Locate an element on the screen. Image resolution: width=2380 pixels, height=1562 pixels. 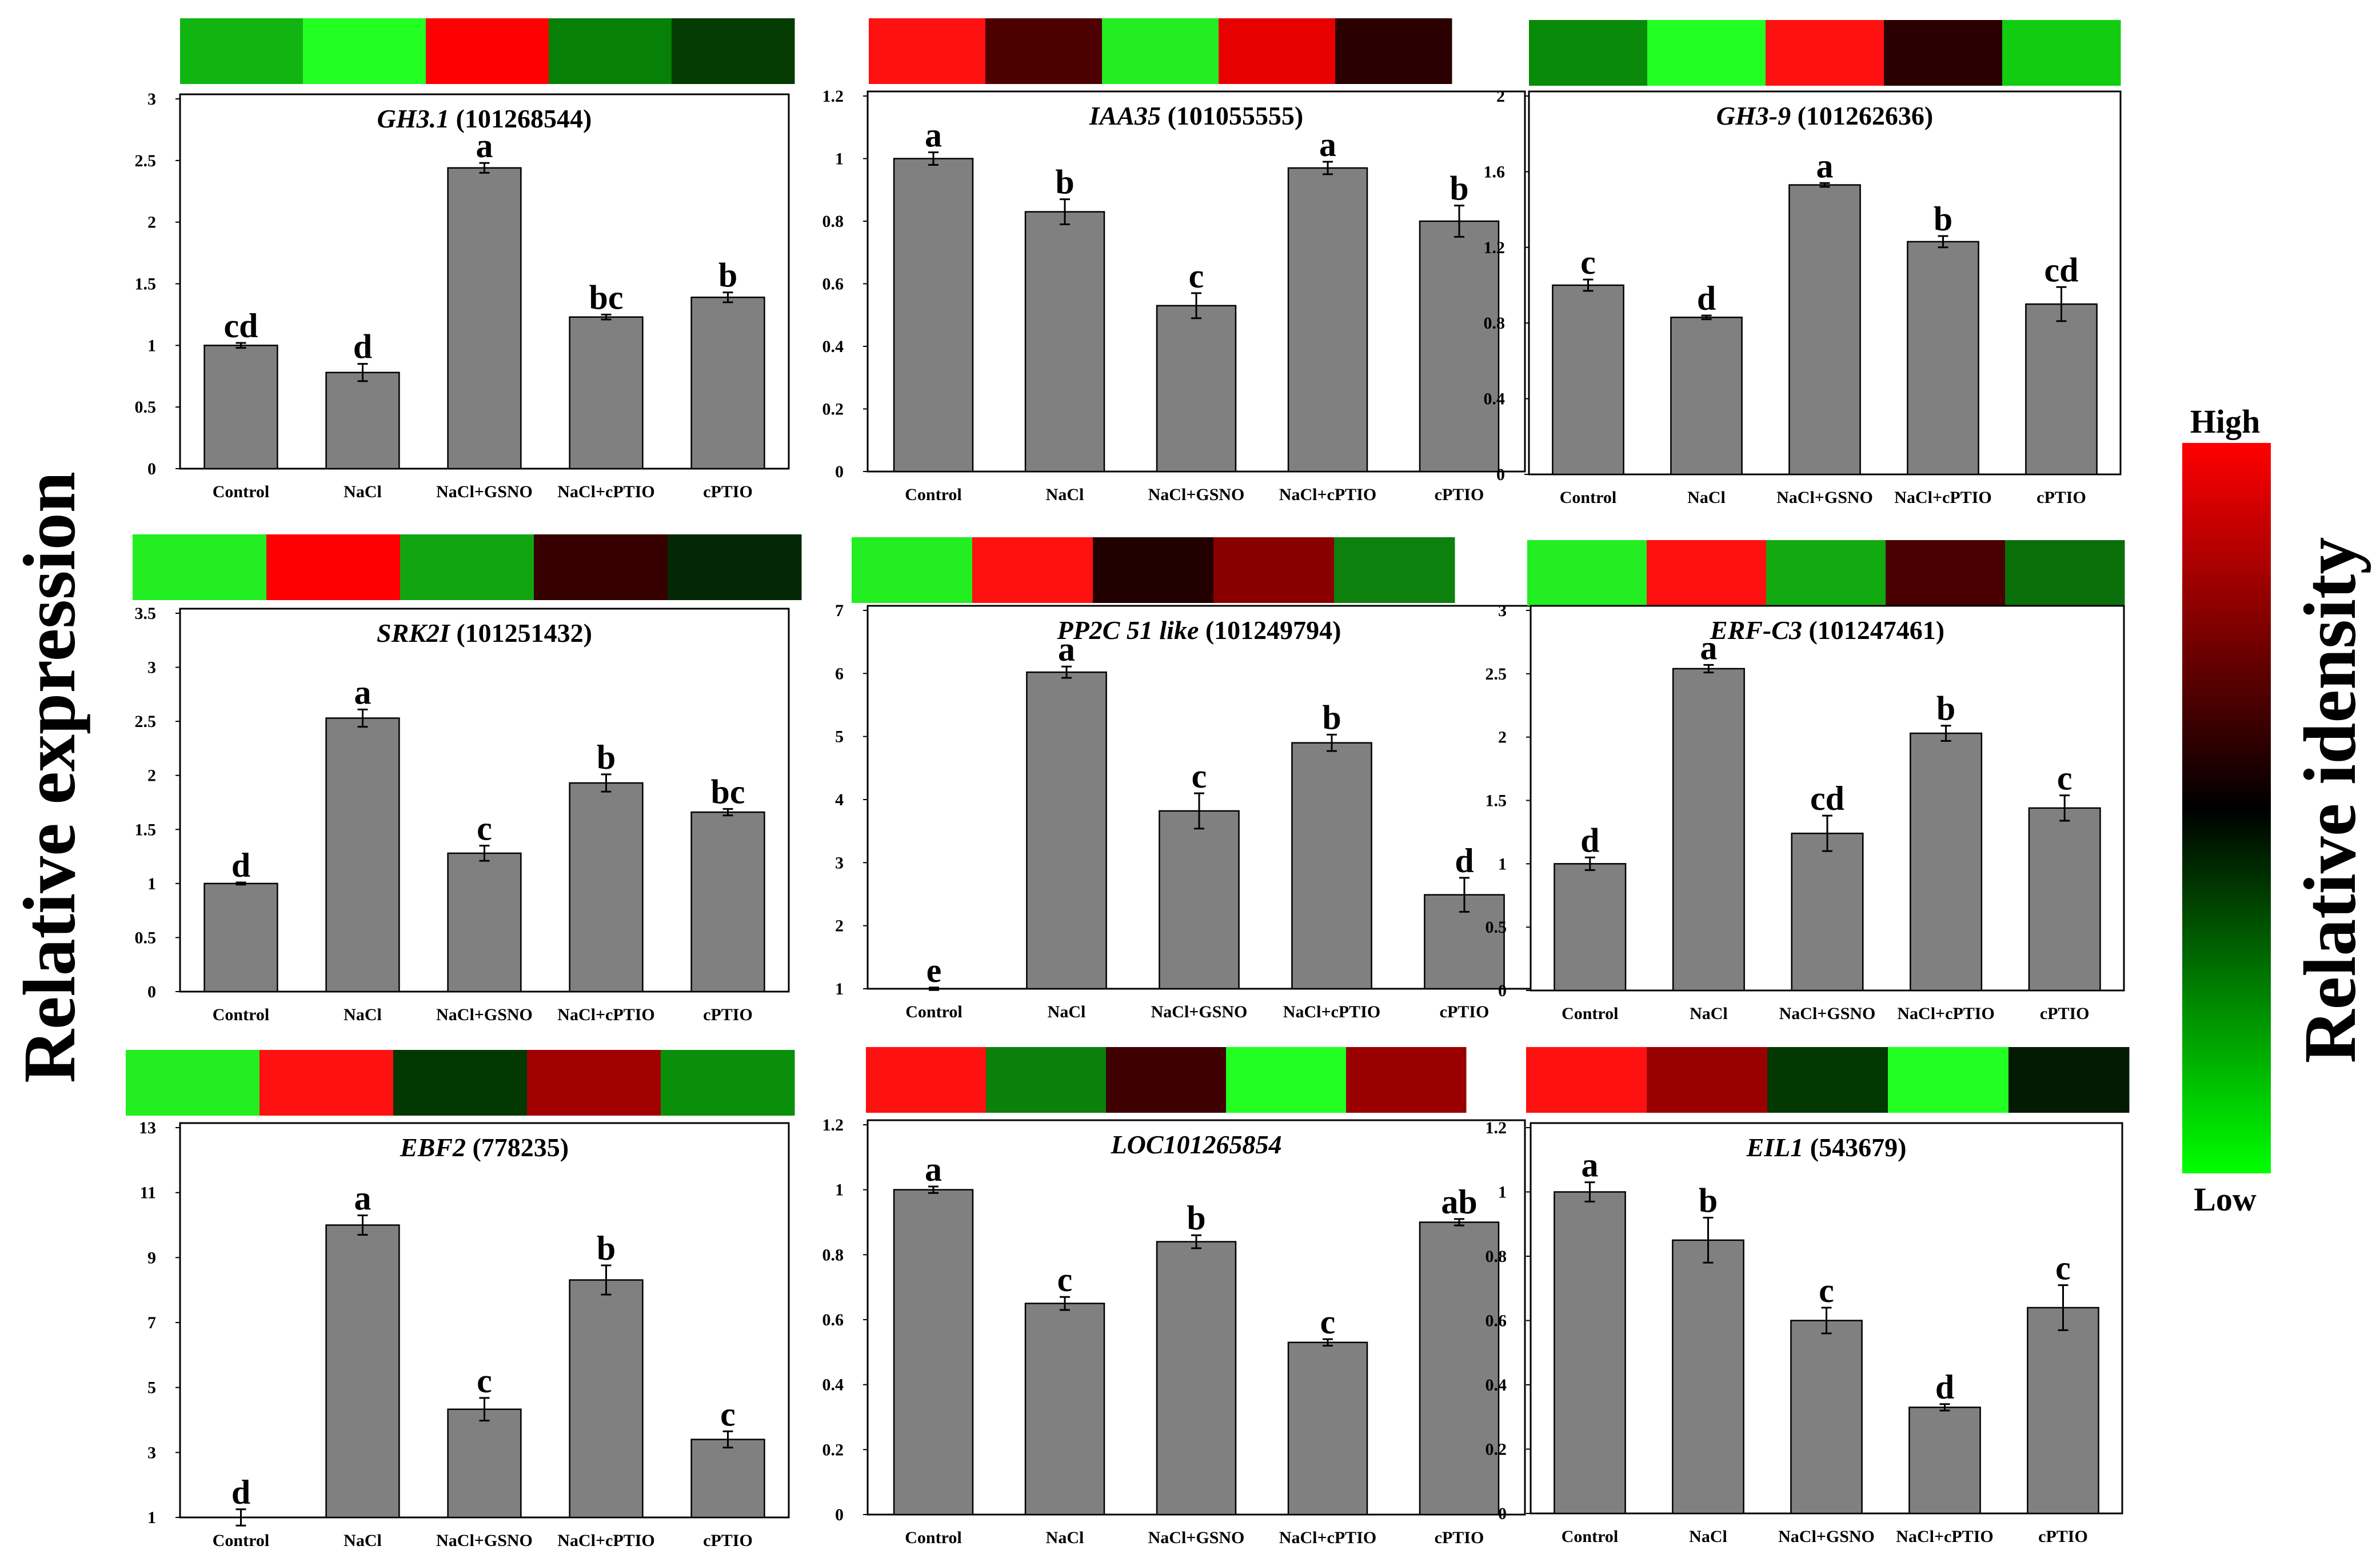
gene-name: GH3-9 is located at coordinates (1753, 116).